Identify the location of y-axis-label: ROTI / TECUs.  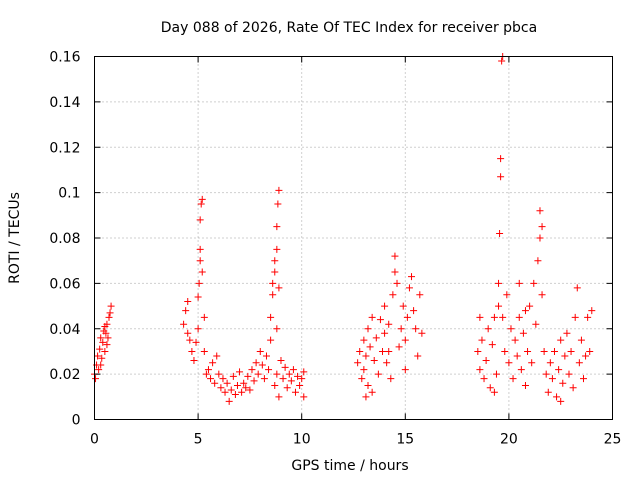
(15, 238).